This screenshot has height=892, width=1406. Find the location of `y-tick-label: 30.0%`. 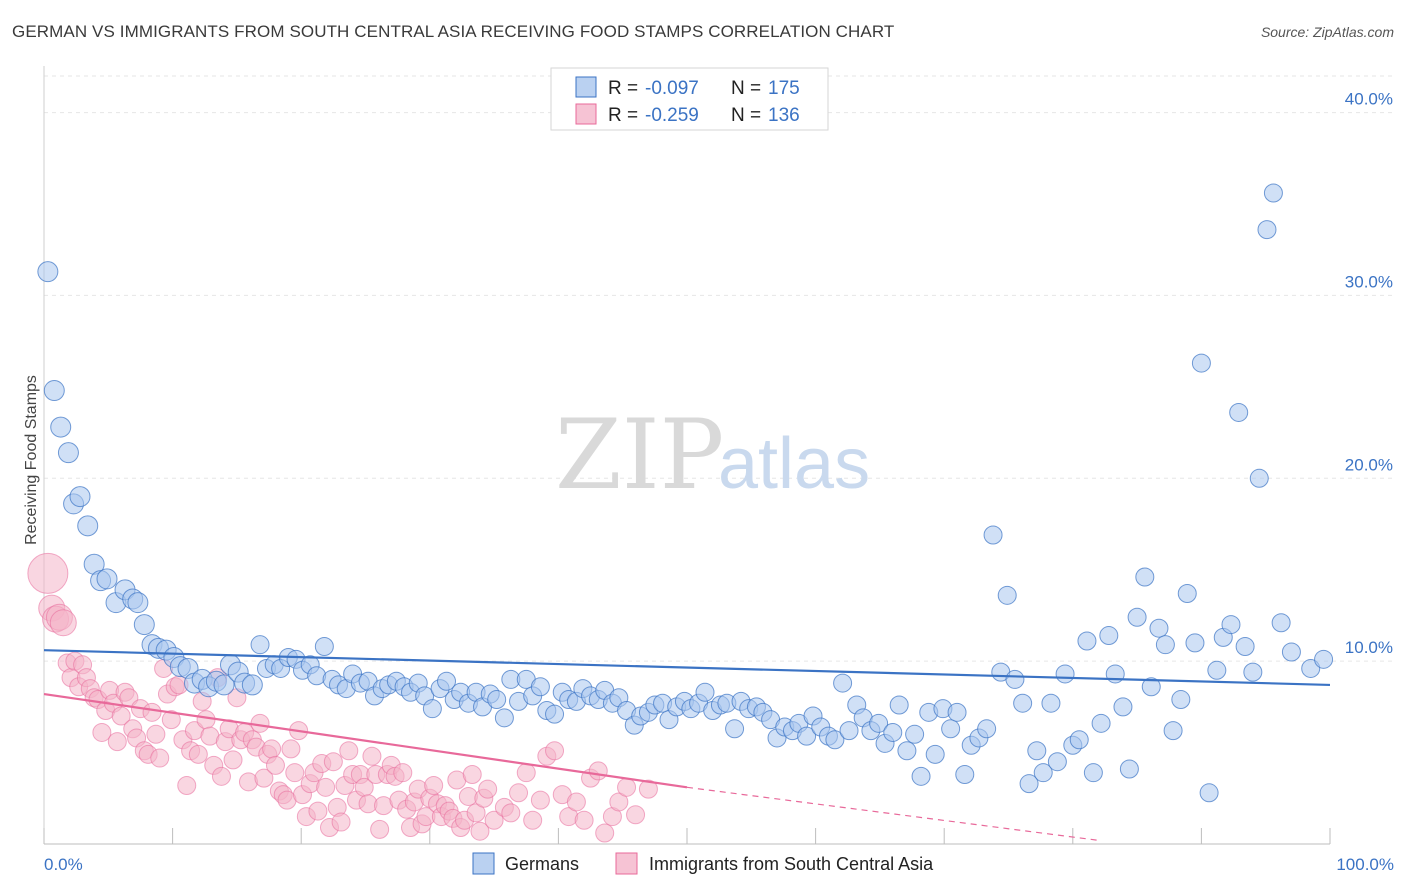

y-tick-label: 30.0% is located at coordinates (1369, 281).